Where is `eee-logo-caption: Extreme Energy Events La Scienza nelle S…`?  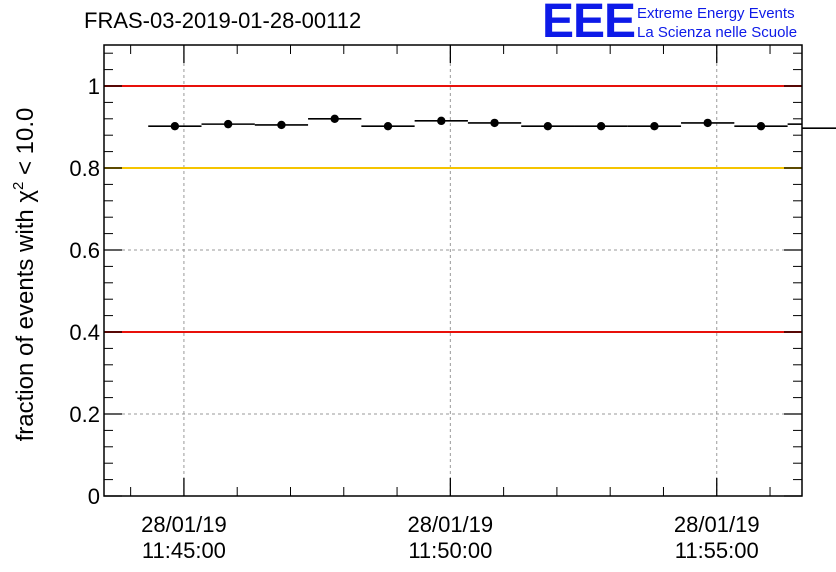
eee-logo-caption: Extreme Energy Events La Scienza nelle S… is located at coordinates (717, 23).